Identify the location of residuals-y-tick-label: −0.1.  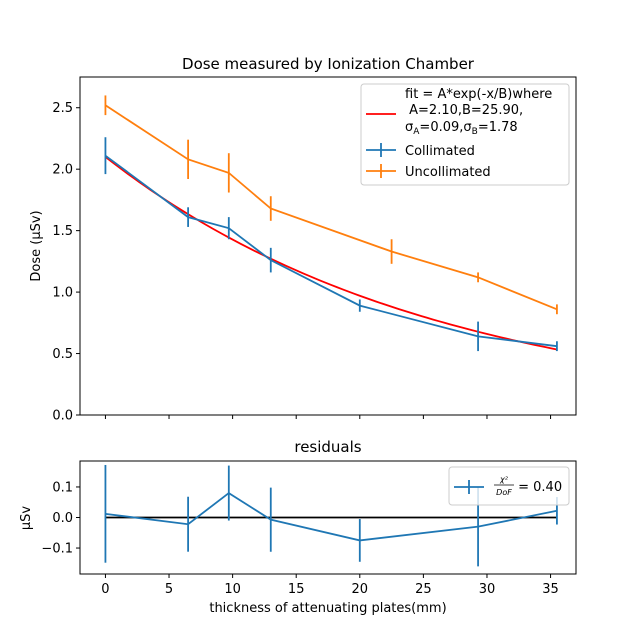
(57, 549).